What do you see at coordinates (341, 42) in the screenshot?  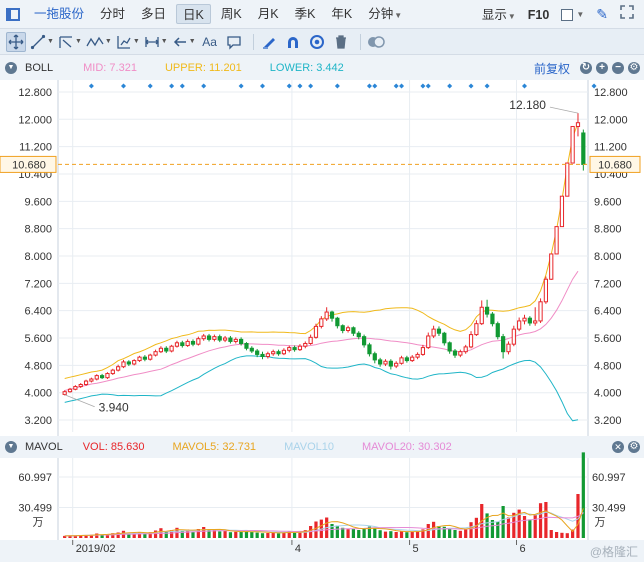 I see `delete-tool` at bounding box center [341, 42].